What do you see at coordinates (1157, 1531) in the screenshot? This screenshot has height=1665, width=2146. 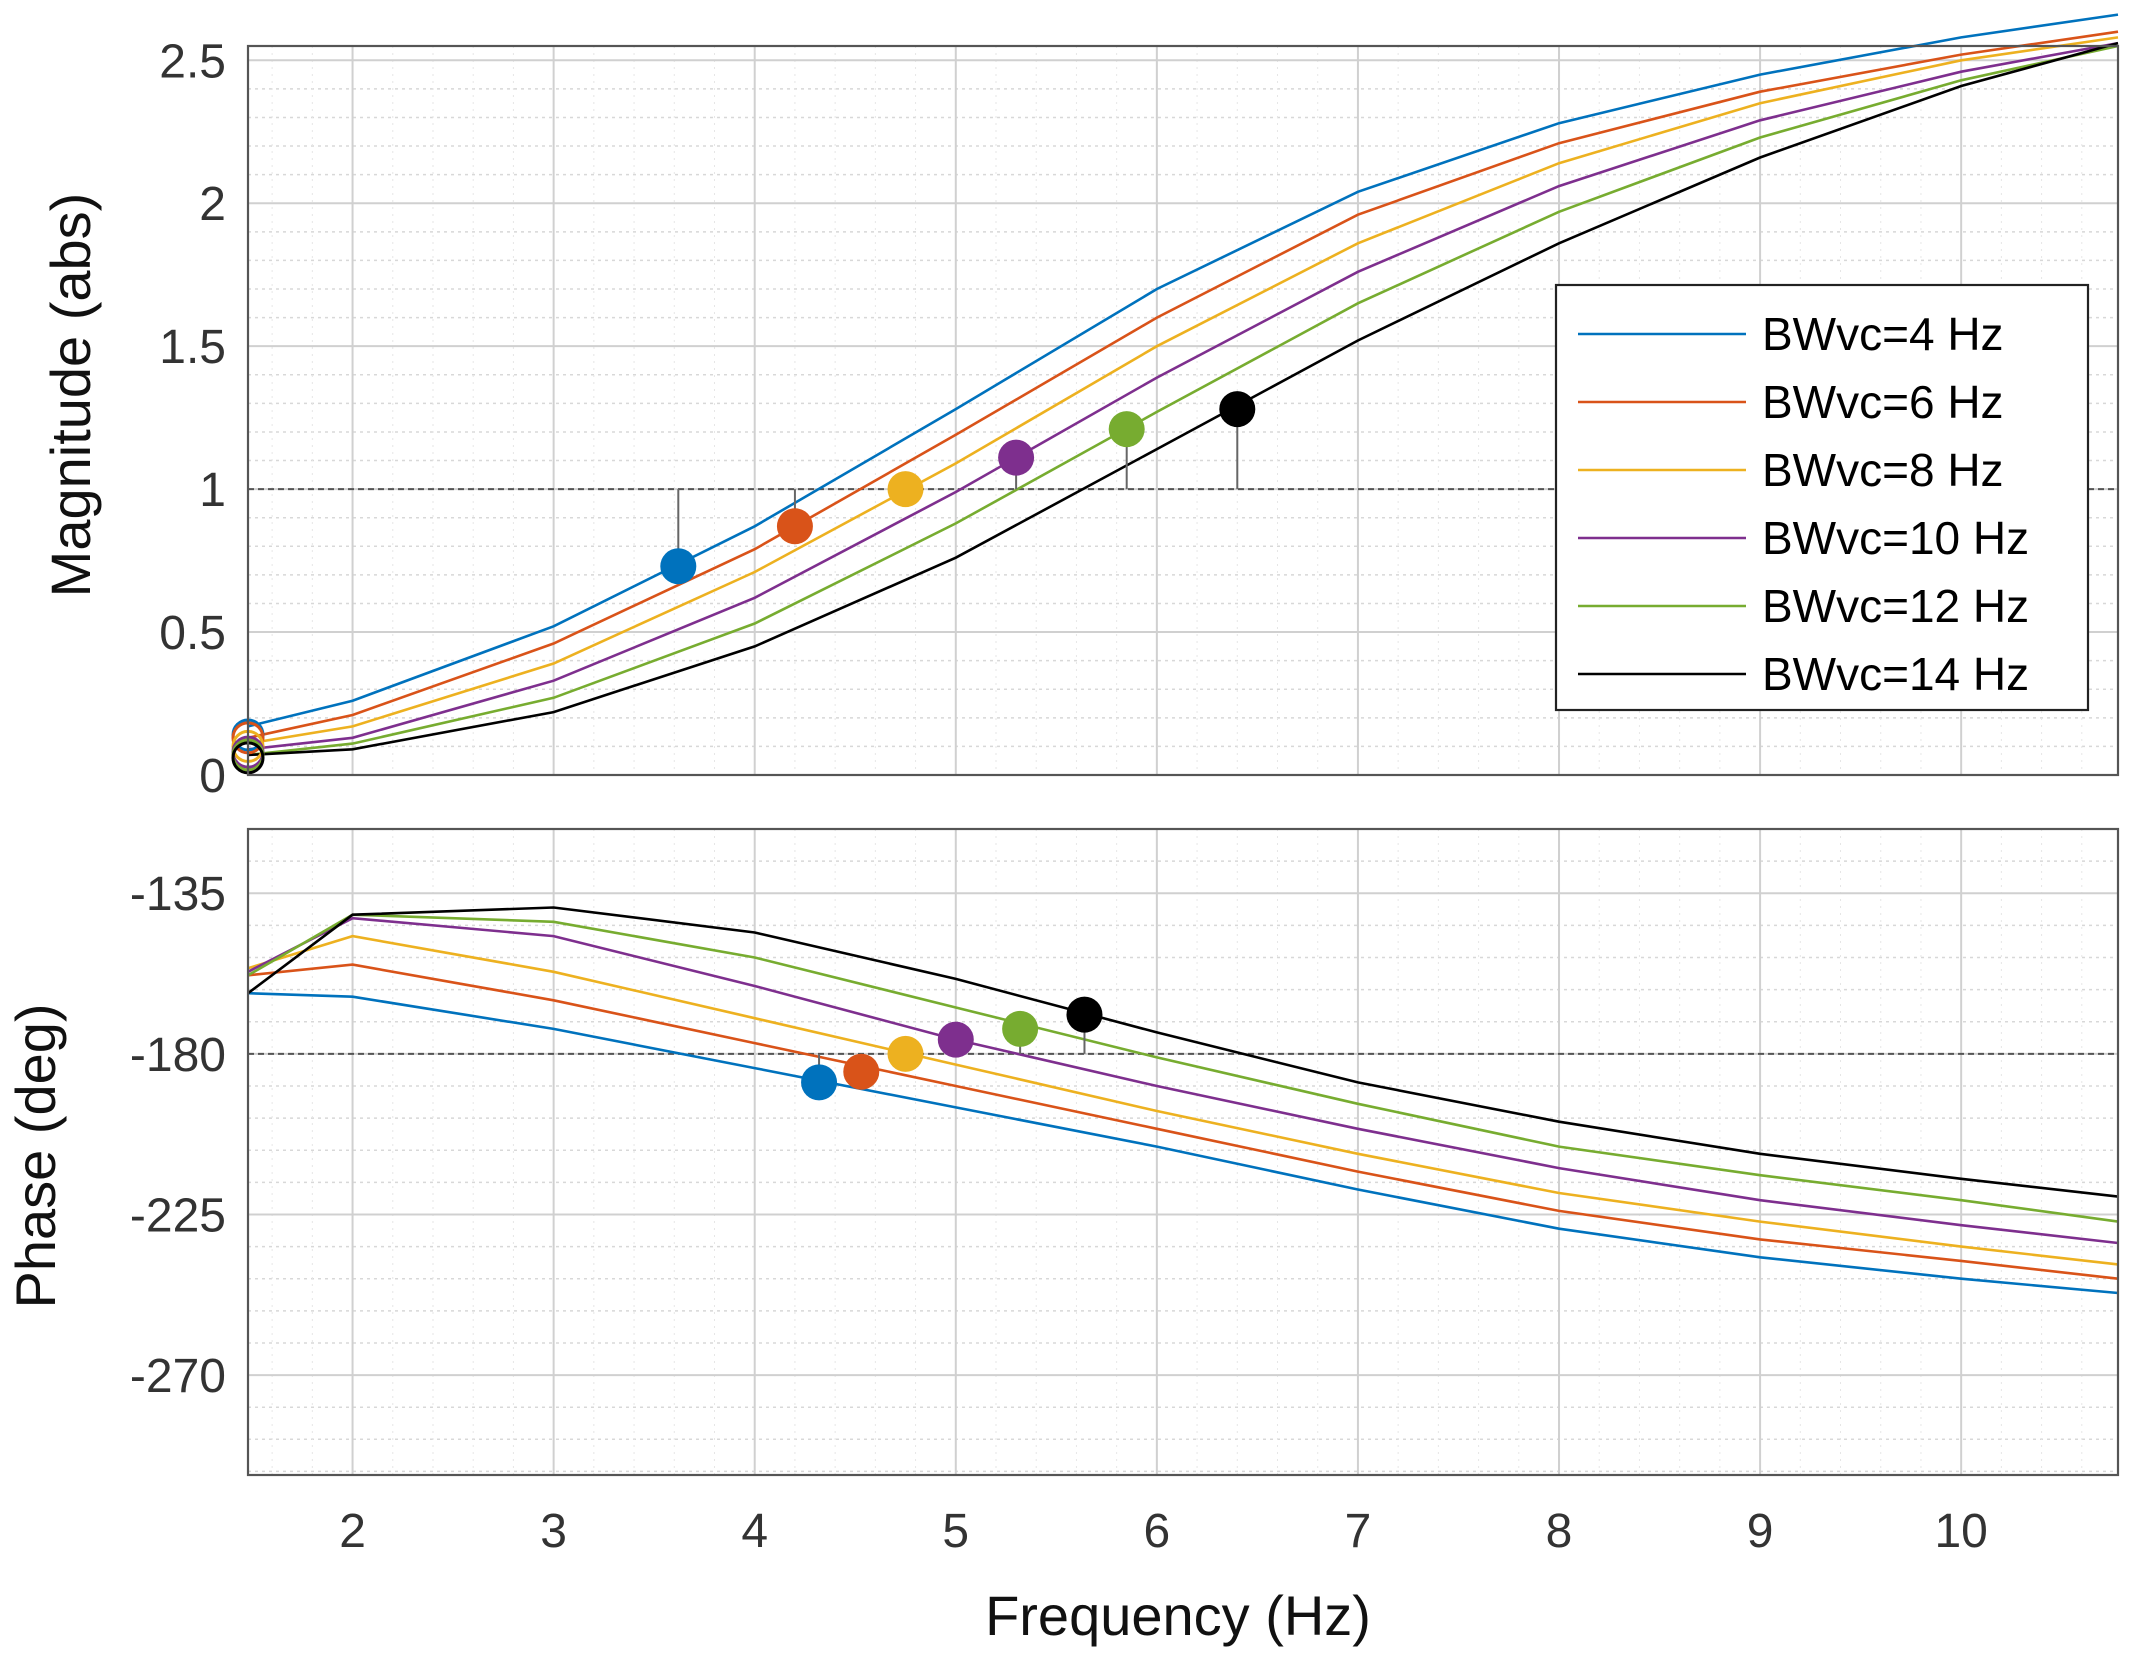 I see `phase-xtick-label: 6` at bounding box center [1157, 1531].